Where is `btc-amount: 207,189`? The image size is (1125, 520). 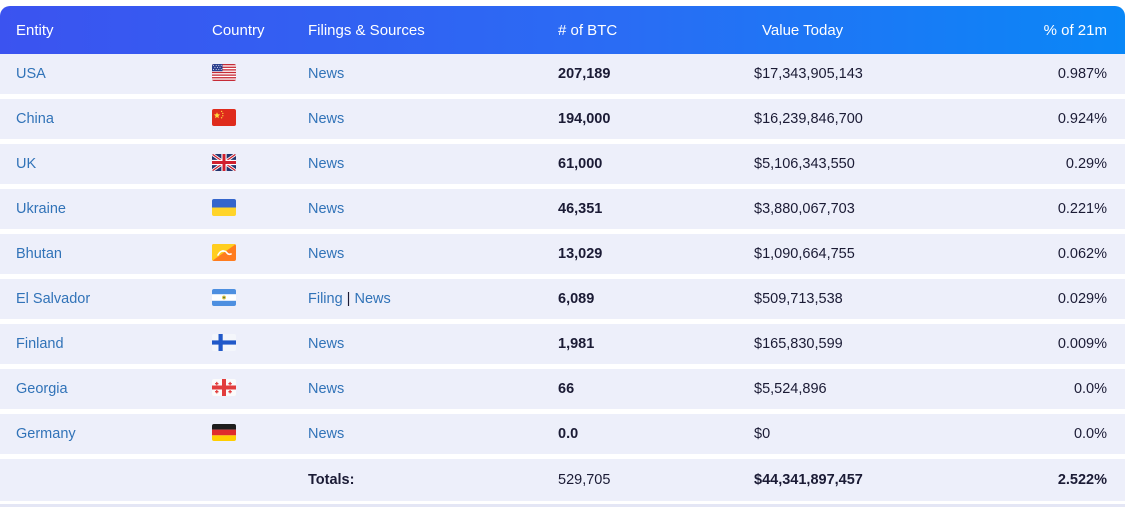 btc-amount: 207,189 is located at coordinates (584, 74).